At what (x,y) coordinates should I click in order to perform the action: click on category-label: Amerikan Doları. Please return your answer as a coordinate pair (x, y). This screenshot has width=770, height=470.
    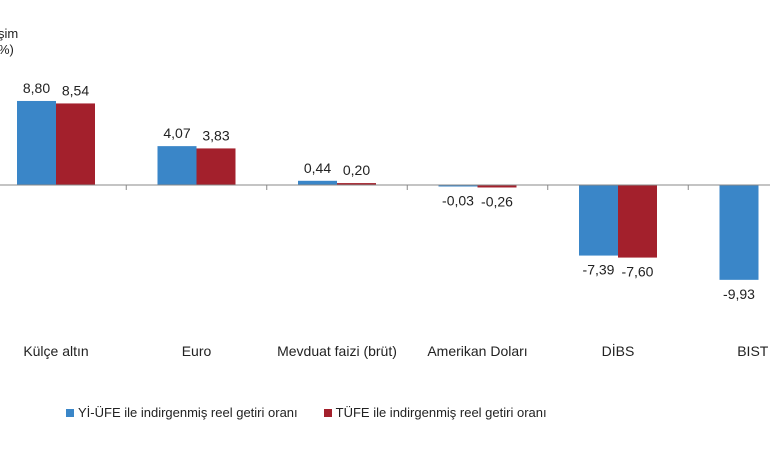
    Looking at the image, I should click on (477, 351).